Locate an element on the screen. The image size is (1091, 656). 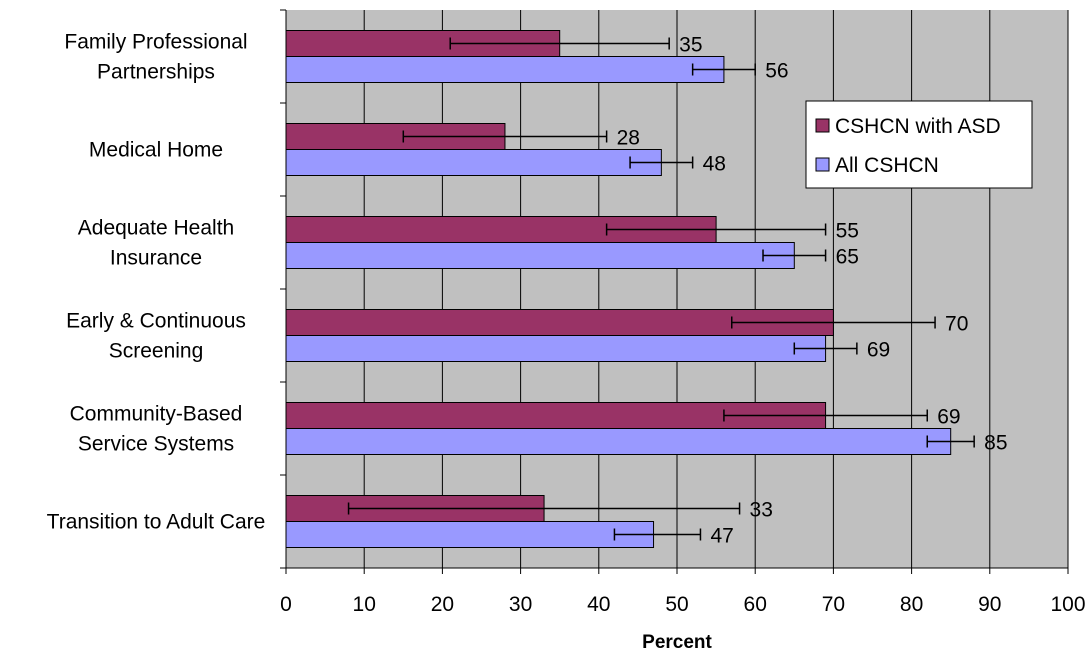
x-tick-label-80: 80 is located at coordinates (911, 604).